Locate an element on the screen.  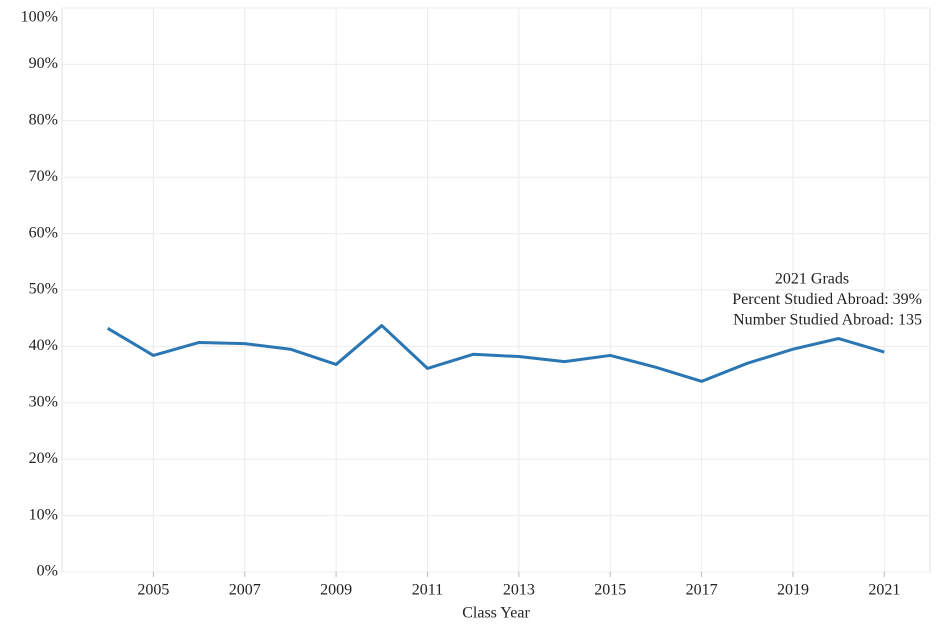
x-tick-label: 2005 is located at coordinates (153, 590).